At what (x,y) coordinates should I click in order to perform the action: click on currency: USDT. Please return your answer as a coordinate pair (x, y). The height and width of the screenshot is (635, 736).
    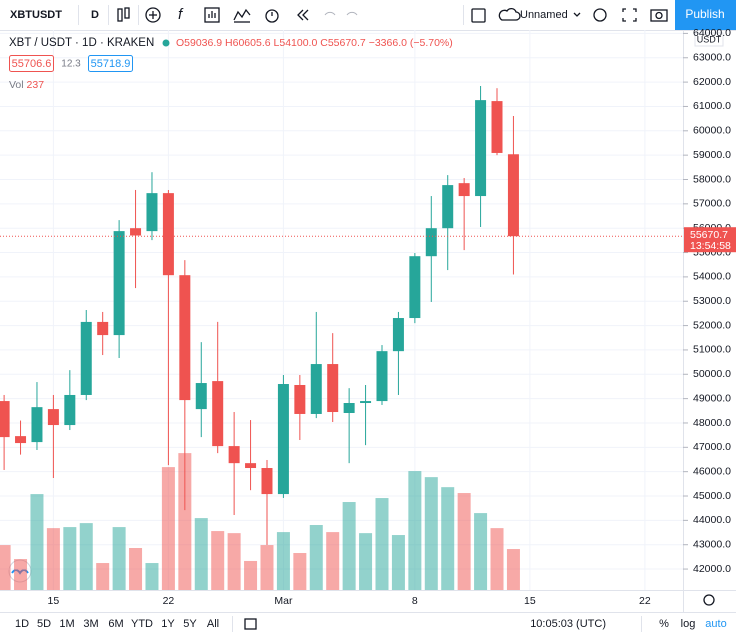
    Looking at the image, I should click on (709, 39).